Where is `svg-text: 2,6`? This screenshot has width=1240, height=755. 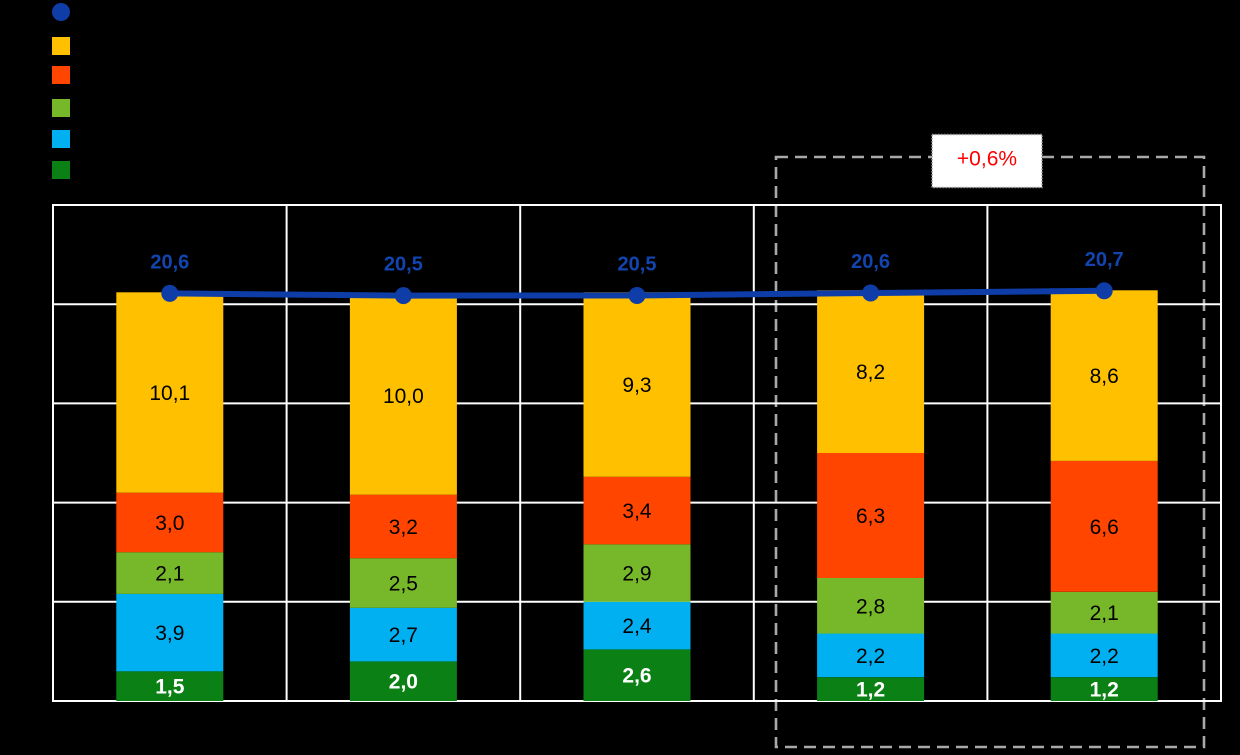
svg-text: 2,6 is located at coordinates (636, 676).